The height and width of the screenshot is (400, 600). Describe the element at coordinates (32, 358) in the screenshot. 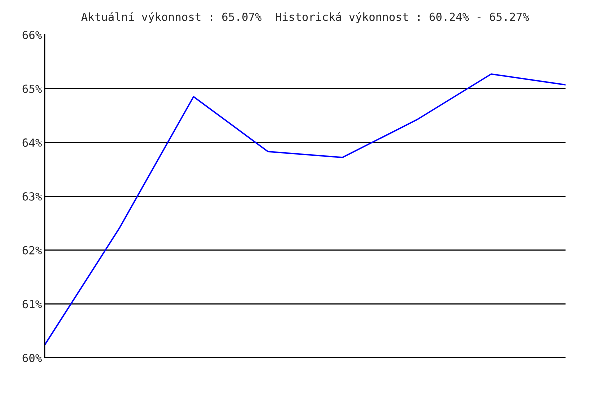

I see `y-tick-label: 60%` at that location.